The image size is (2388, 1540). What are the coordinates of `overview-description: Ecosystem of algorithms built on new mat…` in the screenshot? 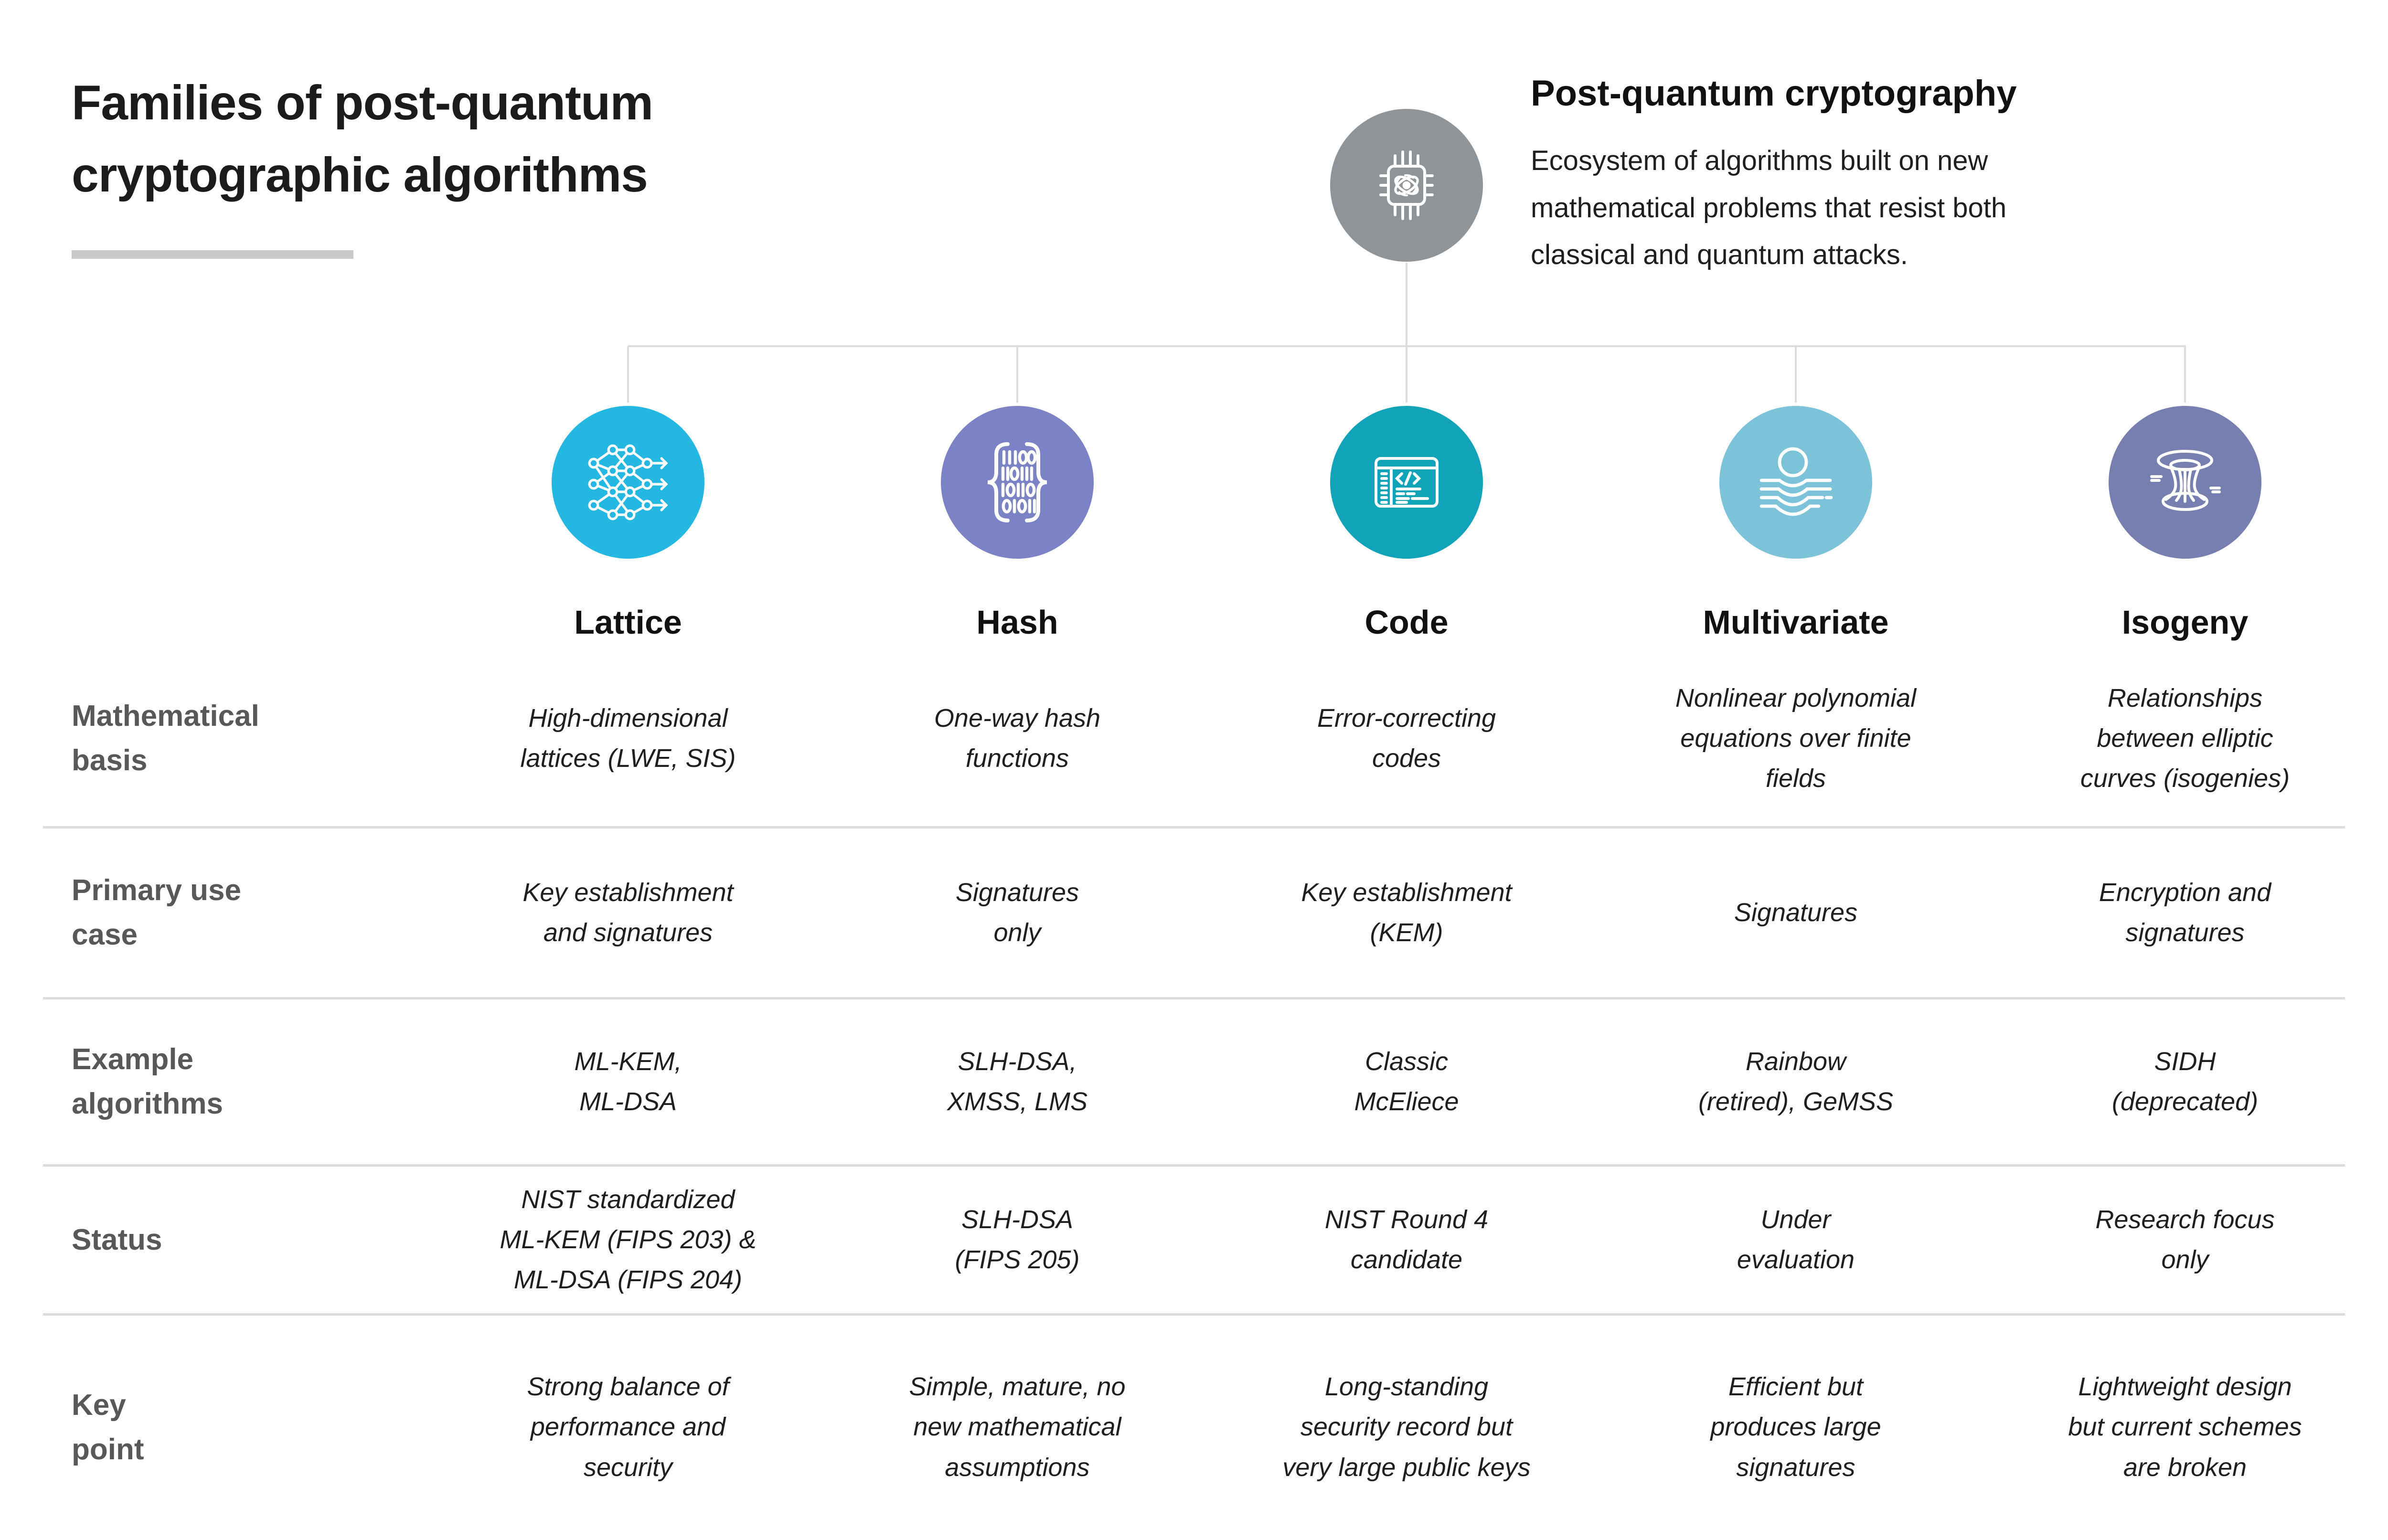 It's located at (1769, 208).